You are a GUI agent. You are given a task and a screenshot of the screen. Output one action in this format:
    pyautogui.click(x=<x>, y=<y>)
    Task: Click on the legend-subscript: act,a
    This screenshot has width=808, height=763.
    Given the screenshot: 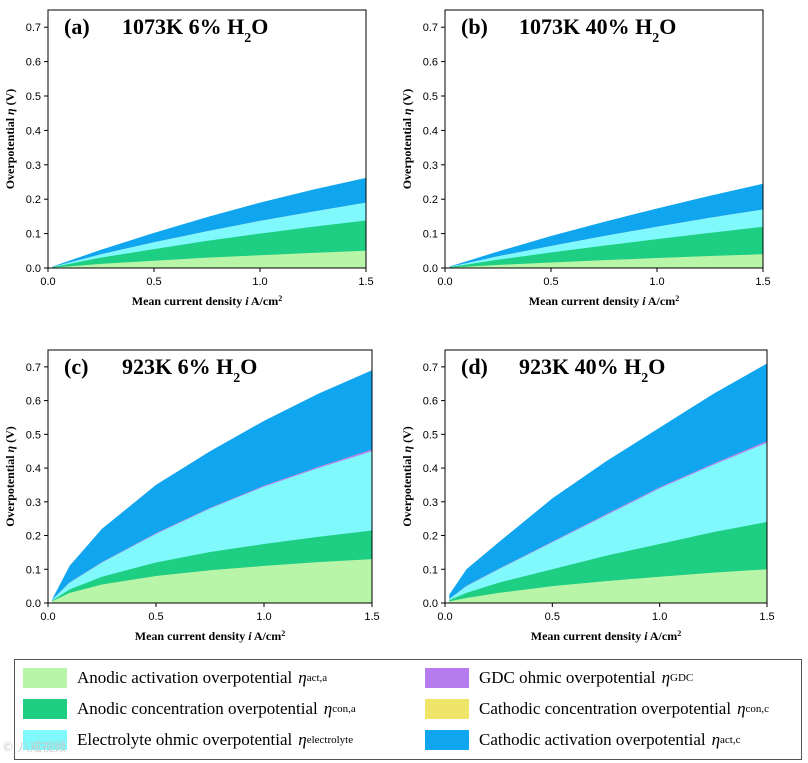 What is the action you would take?
    pyautogui.click(x=317, y=678)
    